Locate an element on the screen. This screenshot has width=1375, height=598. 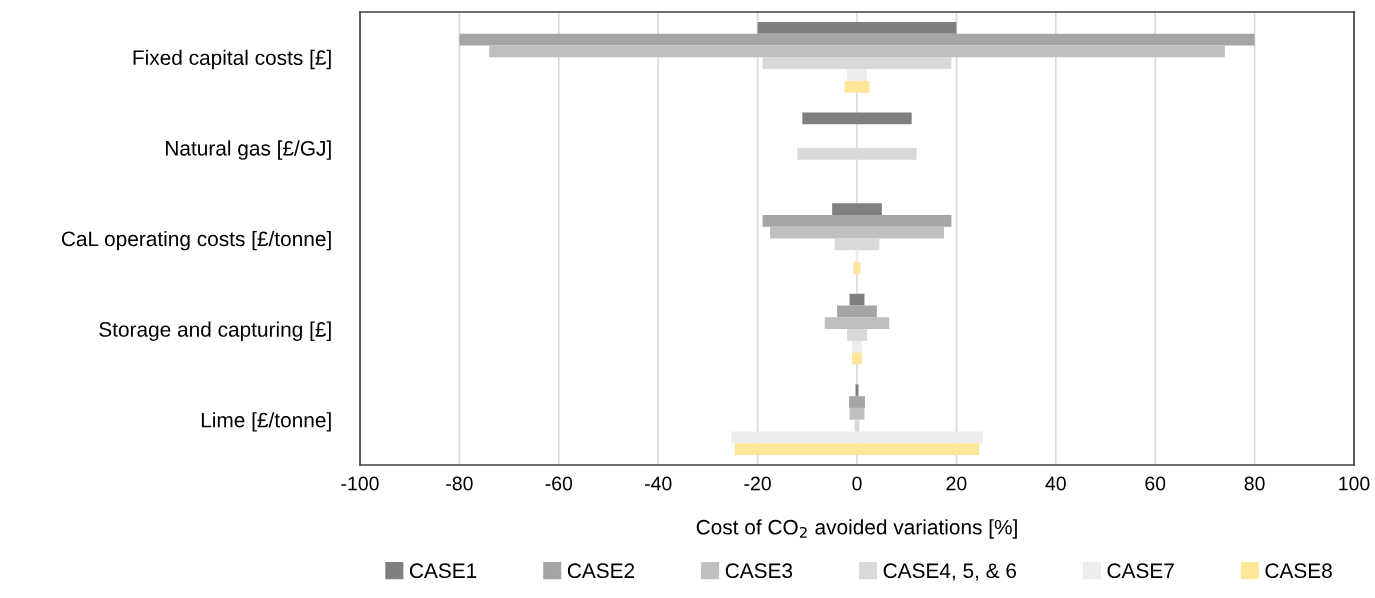
y-tick-label: Lime [£/tonne] is located at coordinates (266, 422).